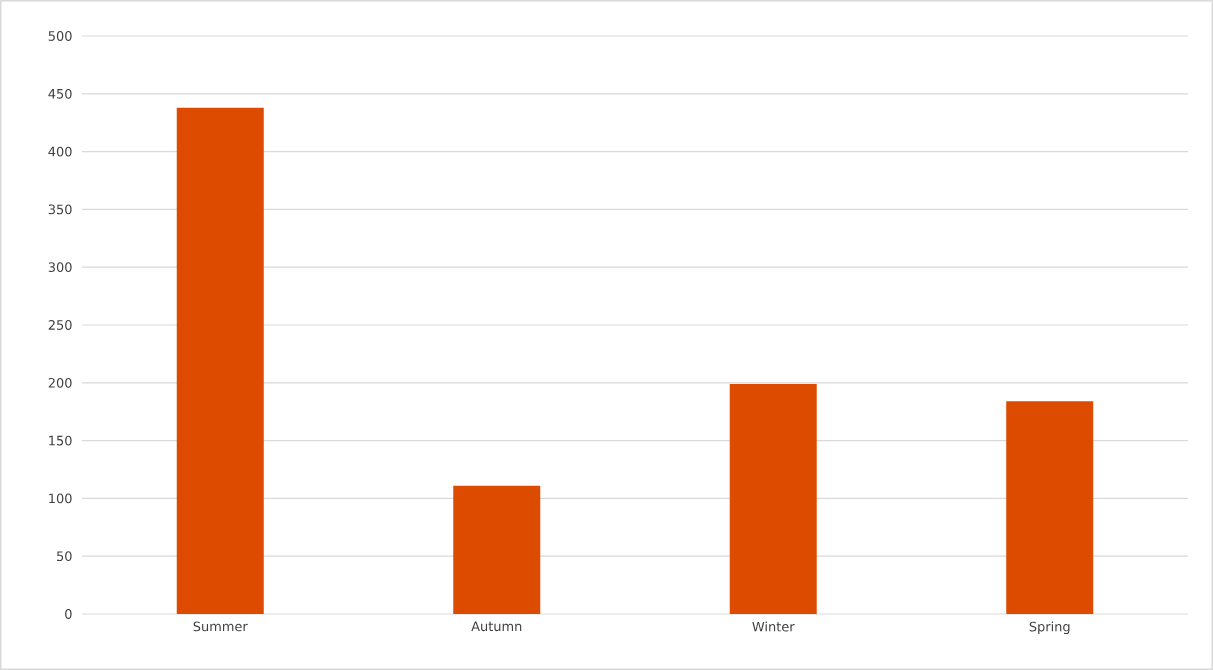  Describe the element at coordinates (68, 614) in the screenshot. I see `y-tick-label: 0` at that location.